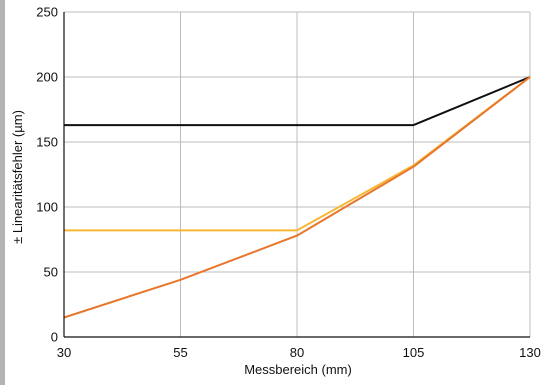 This screenshot has width=544, height=385. I want to click on y-tick-label: 200, so click(47, 77).